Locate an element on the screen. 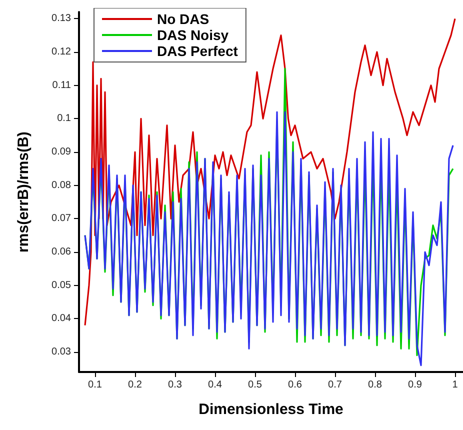 The width and height of the screenshot is (463, 430). x-tick-label: 0.8 is located at coordinates (375, 385).